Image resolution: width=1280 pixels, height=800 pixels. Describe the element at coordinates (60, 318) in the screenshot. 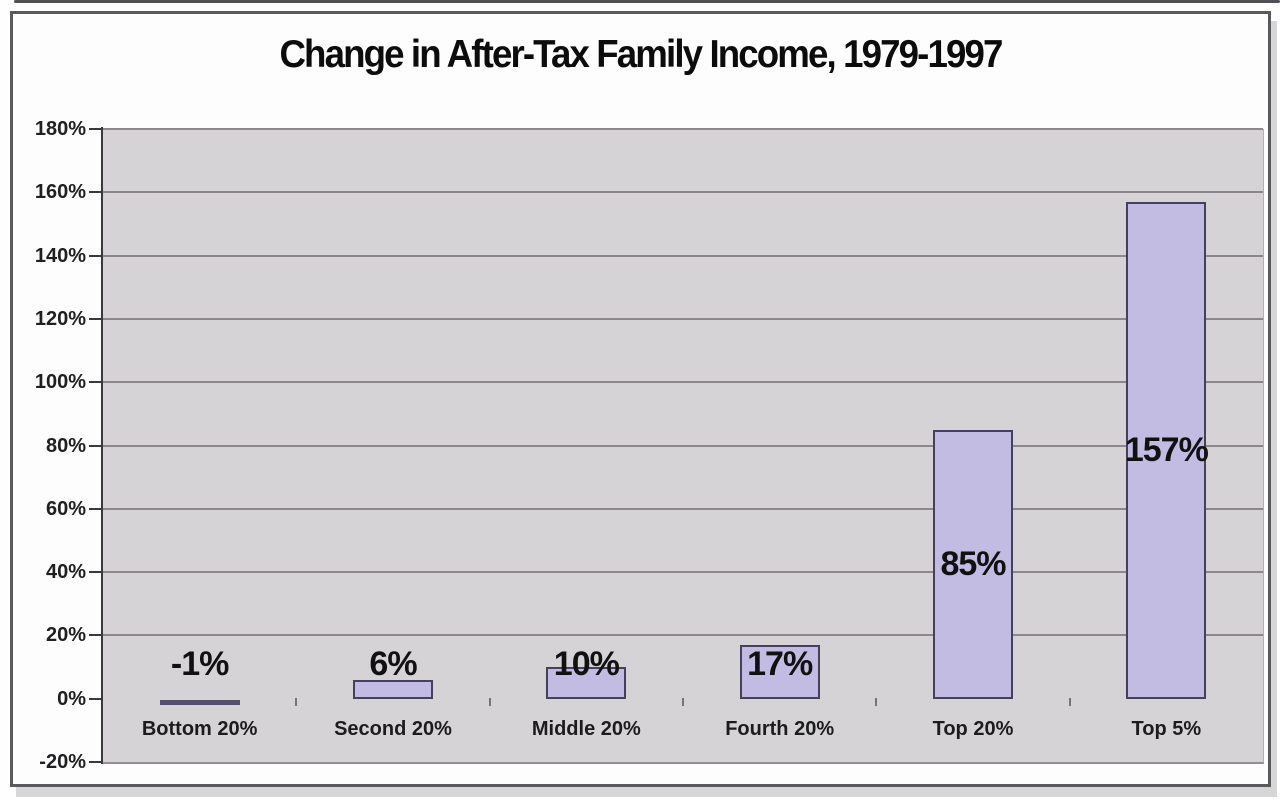

I see `y-axis-label: 120%` at that location.